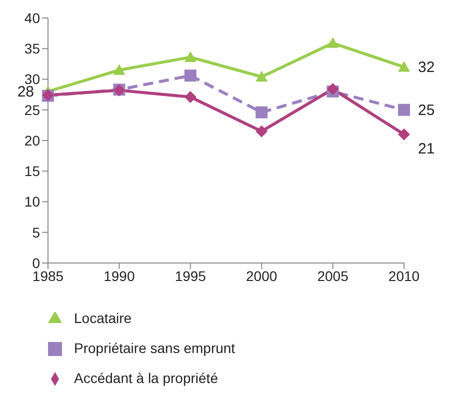 This screenshot has height=412, width=452. What do you see at coordinates (155, 348) in the screenshot?
I see `legend-label: Propriétaire sans emprunt` at bounding box center [155, 348].